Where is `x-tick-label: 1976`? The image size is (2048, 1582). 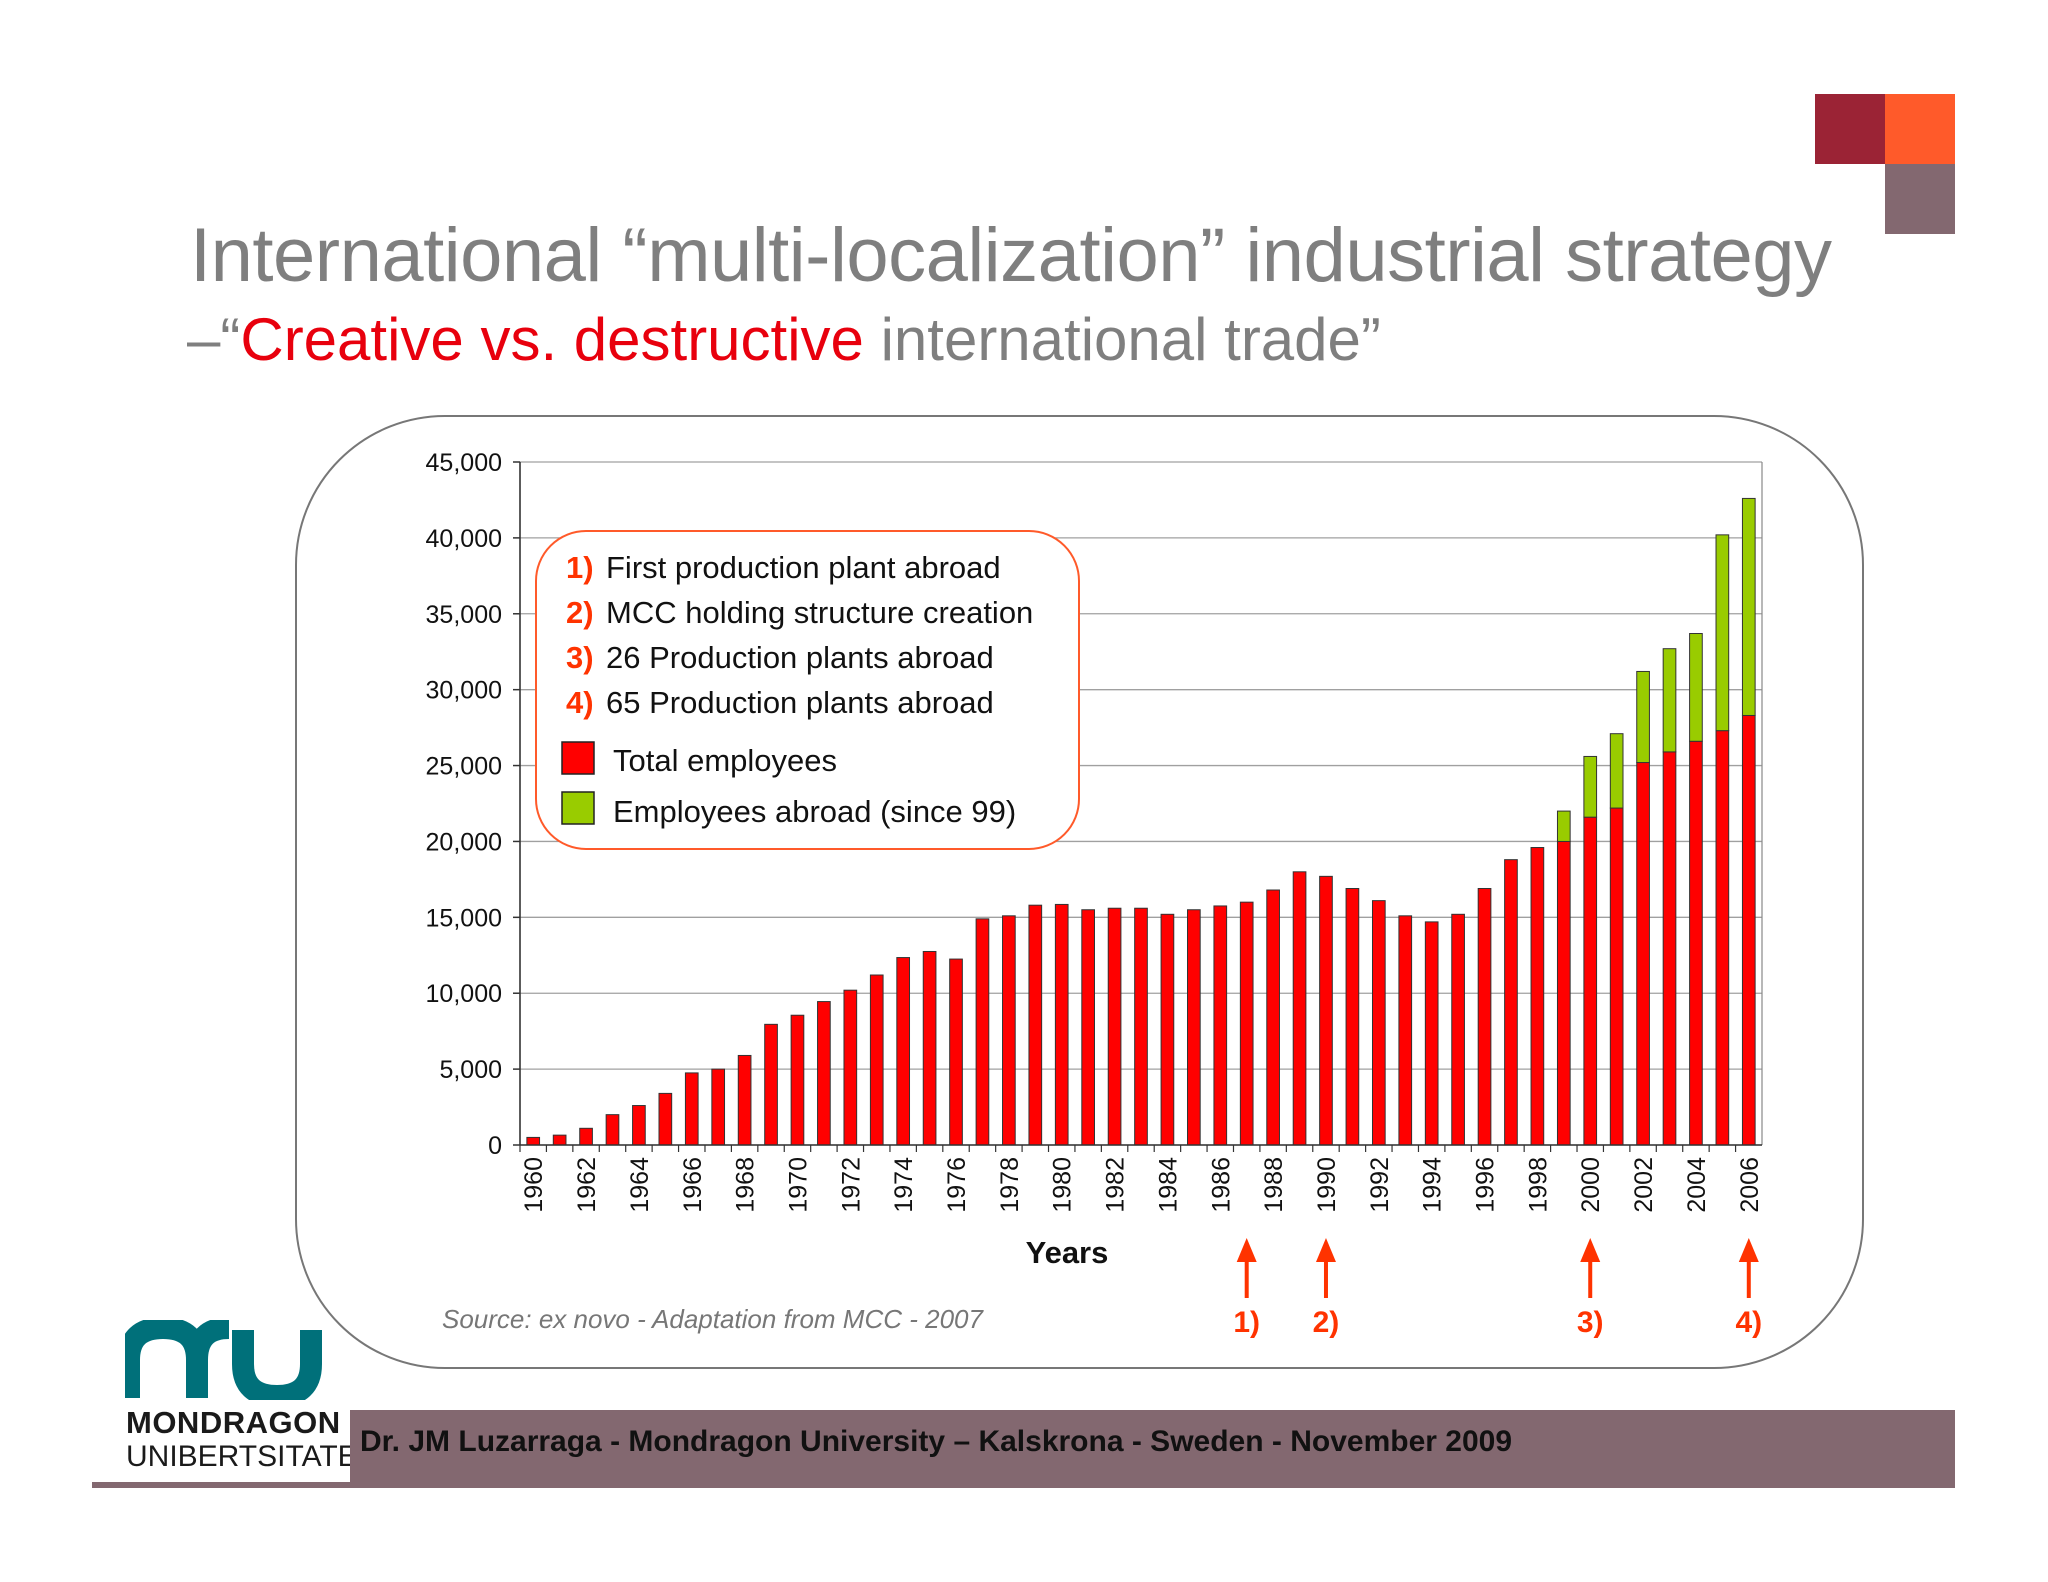
x-tick-label: 1976 is located at coordinates (957, 1185).